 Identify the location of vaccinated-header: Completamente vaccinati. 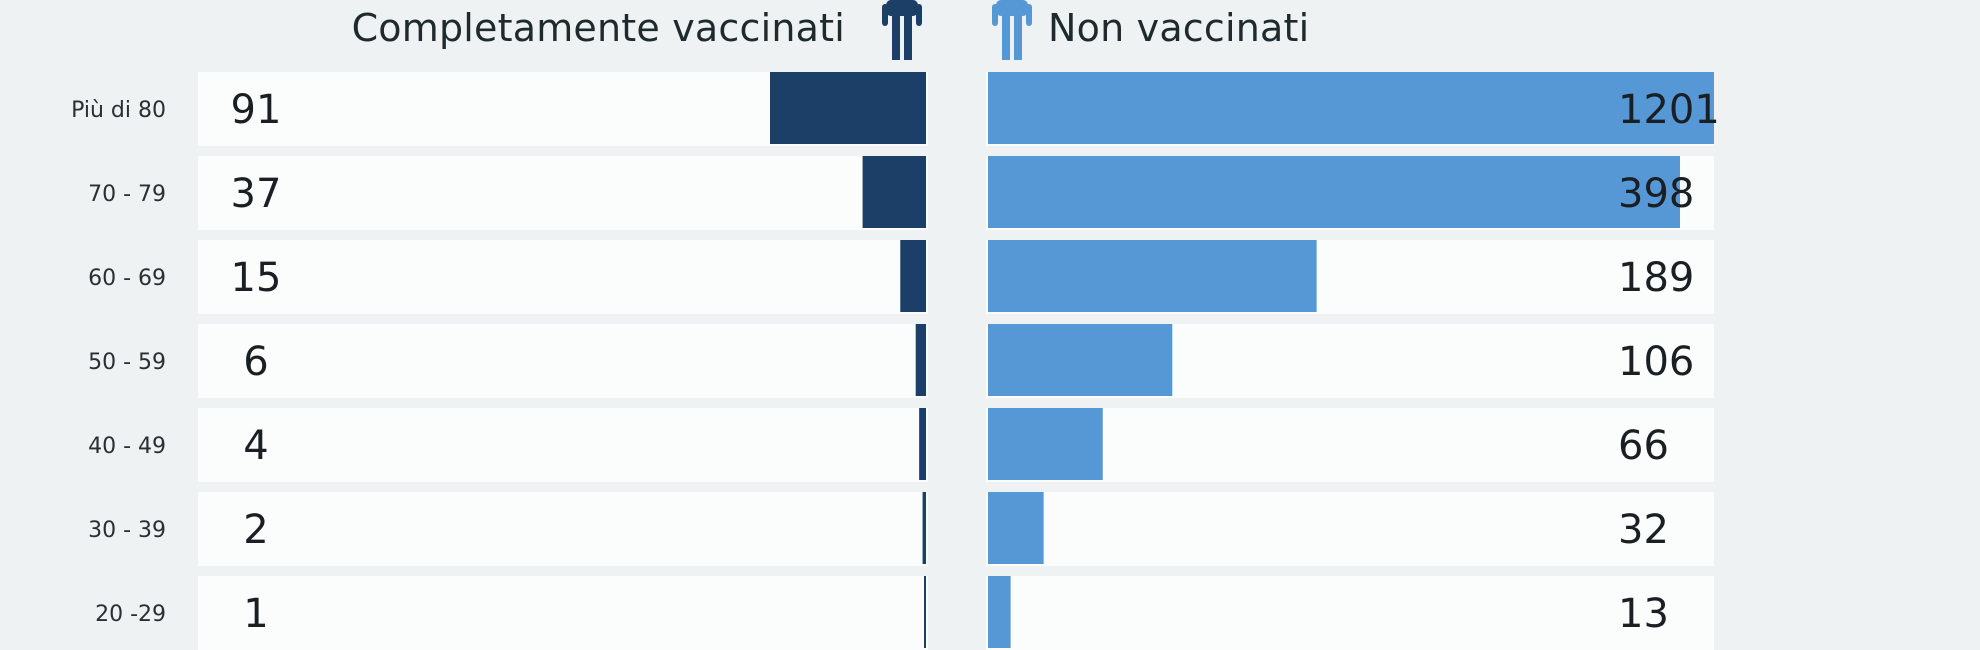
(598, 28).